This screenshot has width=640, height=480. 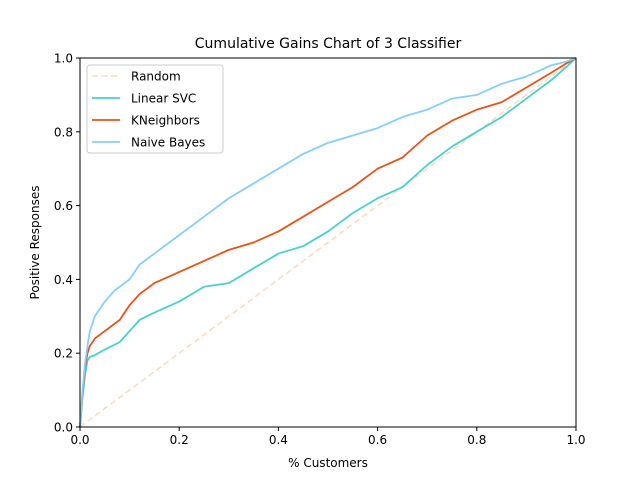 What do you see at coordinates (63, 354) in the screenshot?
I see `y-tick-label: 0.2` at bounding box center [63, 354].